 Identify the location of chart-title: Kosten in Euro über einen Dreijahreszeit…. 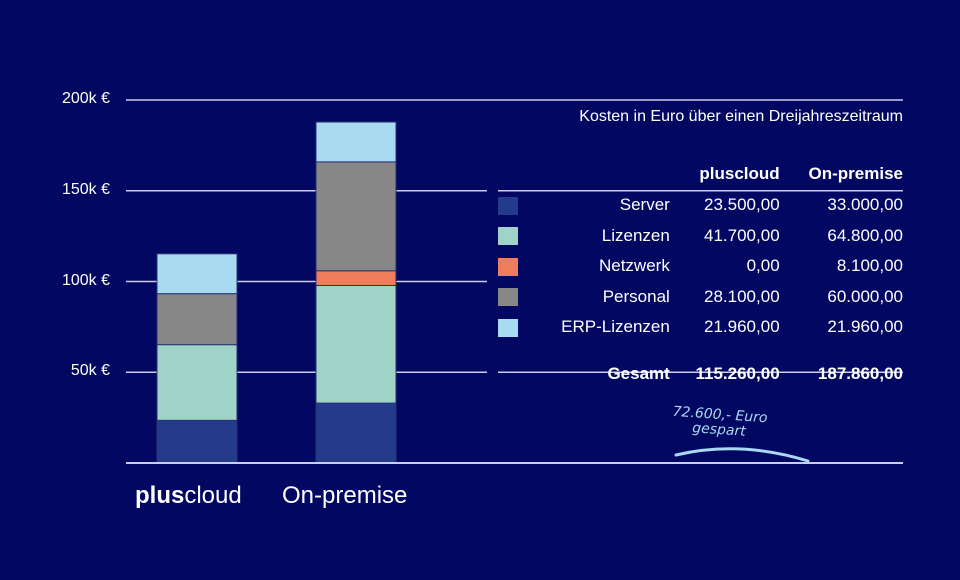
(741, 116).